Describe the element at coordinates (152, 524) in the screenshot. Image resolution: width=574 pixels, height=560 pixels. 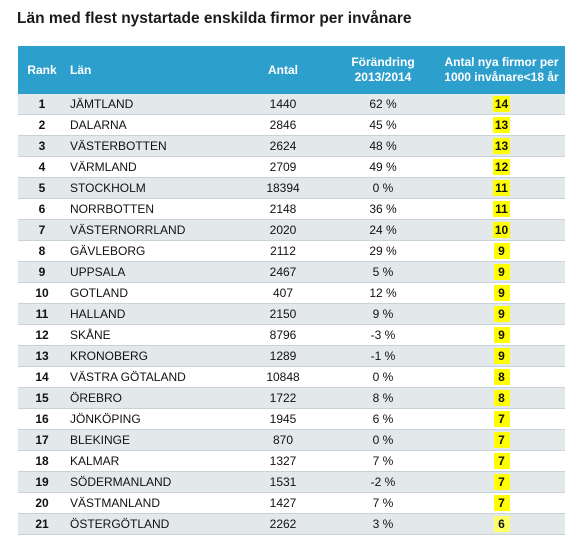
I see `cell-lan: ÖSTERGÖTLAND` at that location.